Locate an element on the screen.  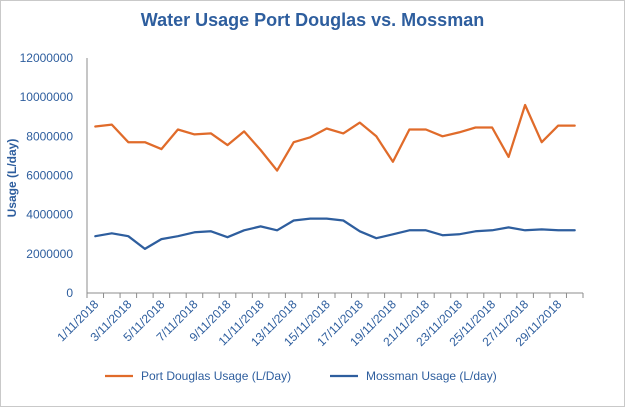
y-tick-label: 10000000 is located at coordinates (47, 97).